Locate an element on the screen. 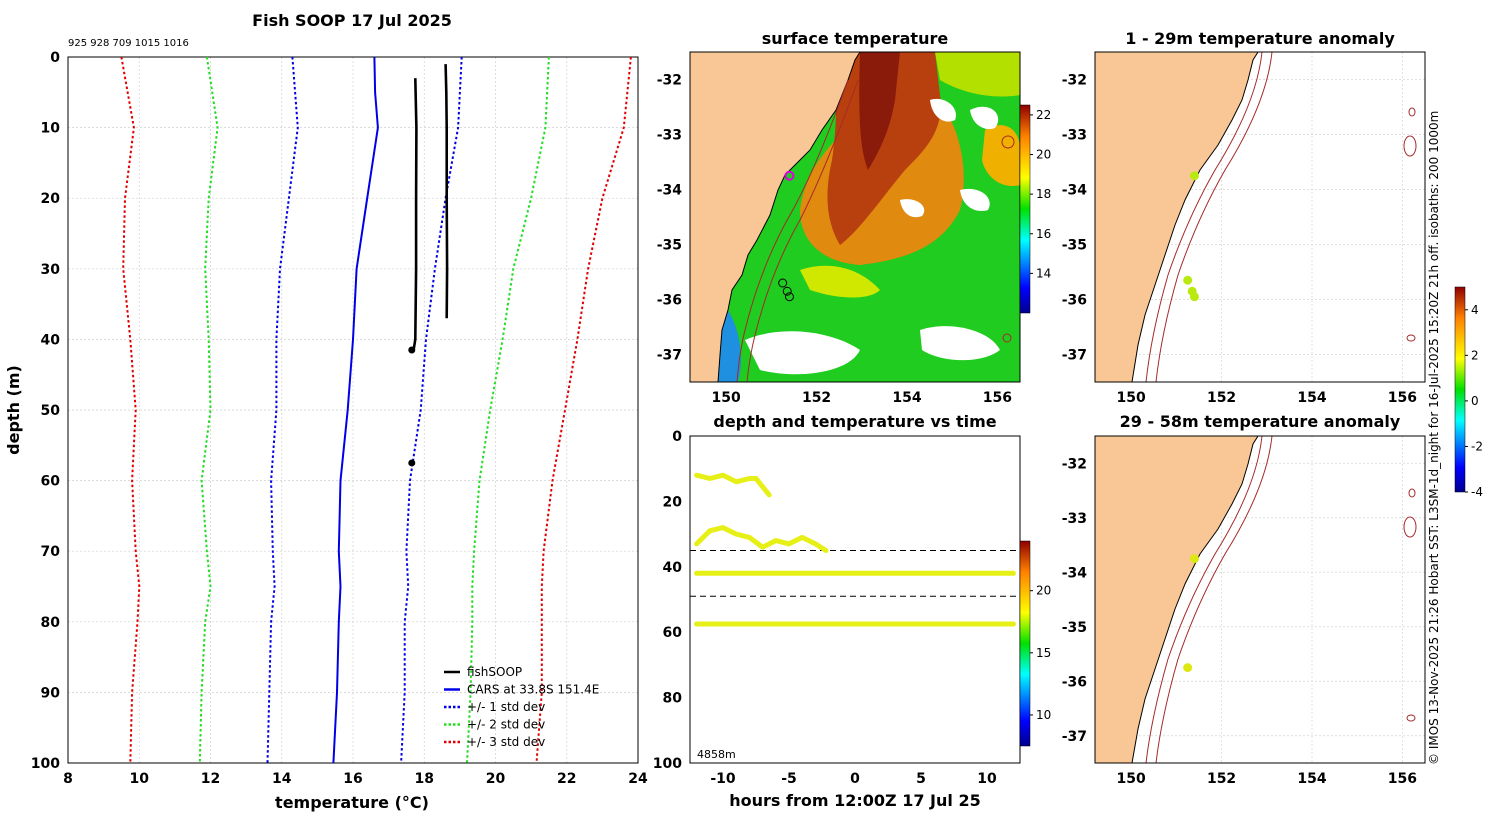 This screenshot has height=820, width=1500. anomaly1-axes-box is located at coordinates (1260, 217).